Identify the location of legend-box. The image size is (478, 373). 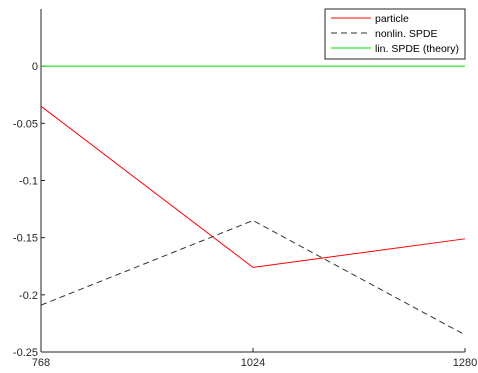
(395, 34).